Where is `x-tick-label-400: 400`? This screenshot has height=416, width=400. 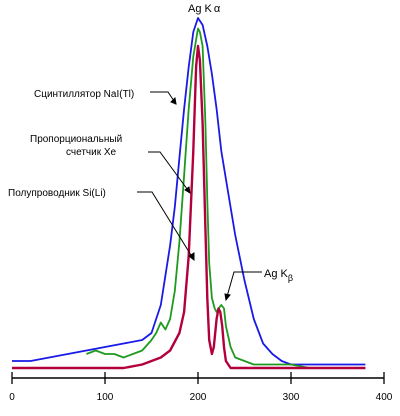 x-tick-label-400: 400 is located at coordinates (384, 397).